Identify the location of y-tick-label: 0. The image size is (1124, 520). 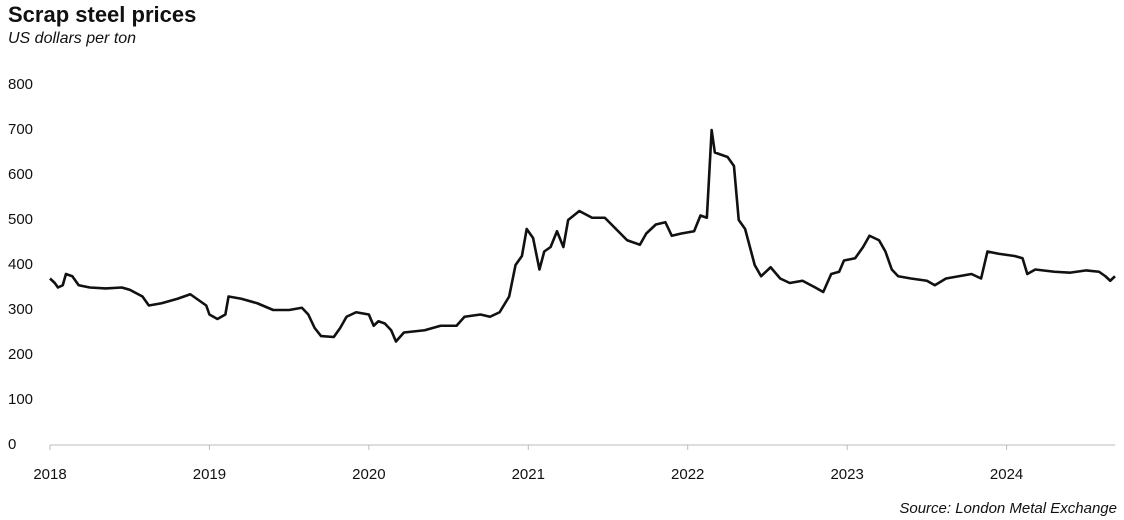
(12, 444).